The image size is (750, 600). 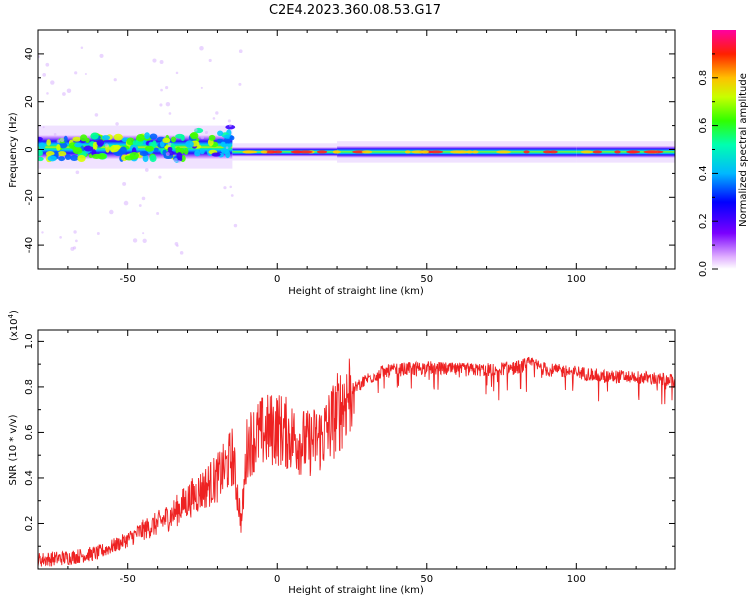 I want to click on colorbar-tick-label: 0.6, so click(x=703, y=126).